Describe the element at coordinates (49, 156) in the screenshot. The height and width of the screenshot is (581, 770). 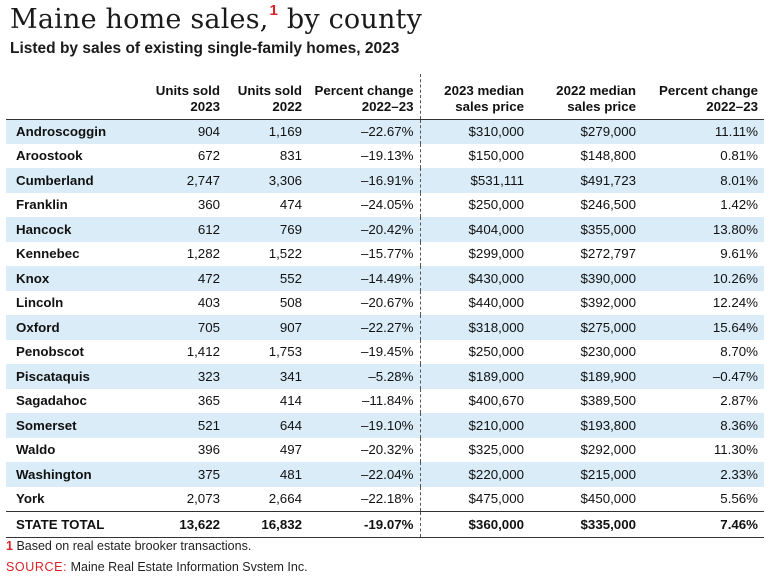
I see `county-name-cell: Aroostook` at that location.